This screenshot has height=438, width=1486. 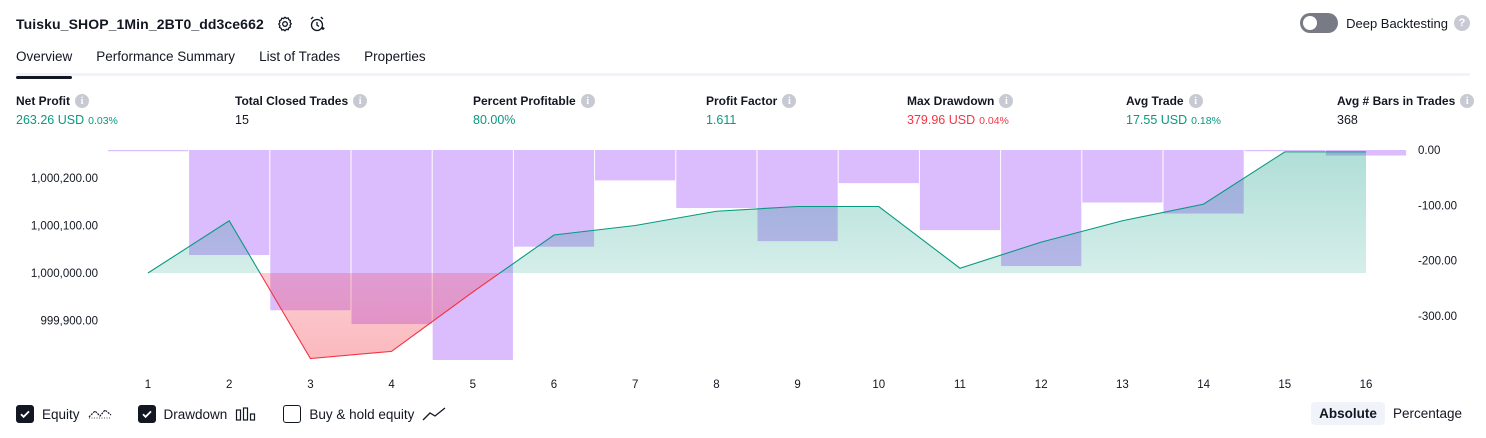 I want to click on x-axis-tick-label: 4, so click(x=391, y=385).